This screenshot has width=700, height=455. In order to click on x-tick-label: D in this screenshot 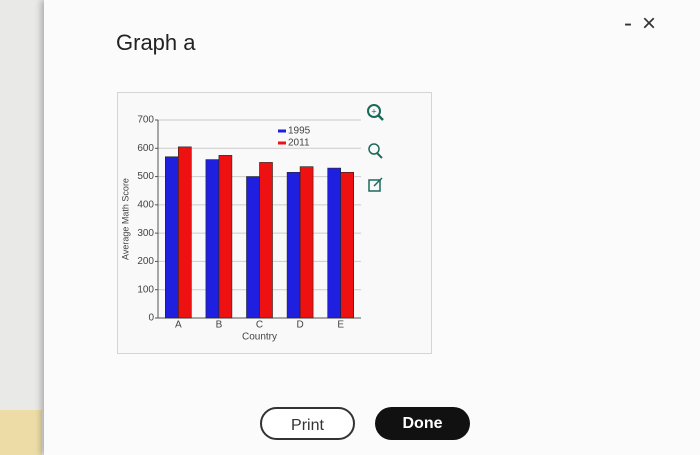, I will do `click(299, 325)`.